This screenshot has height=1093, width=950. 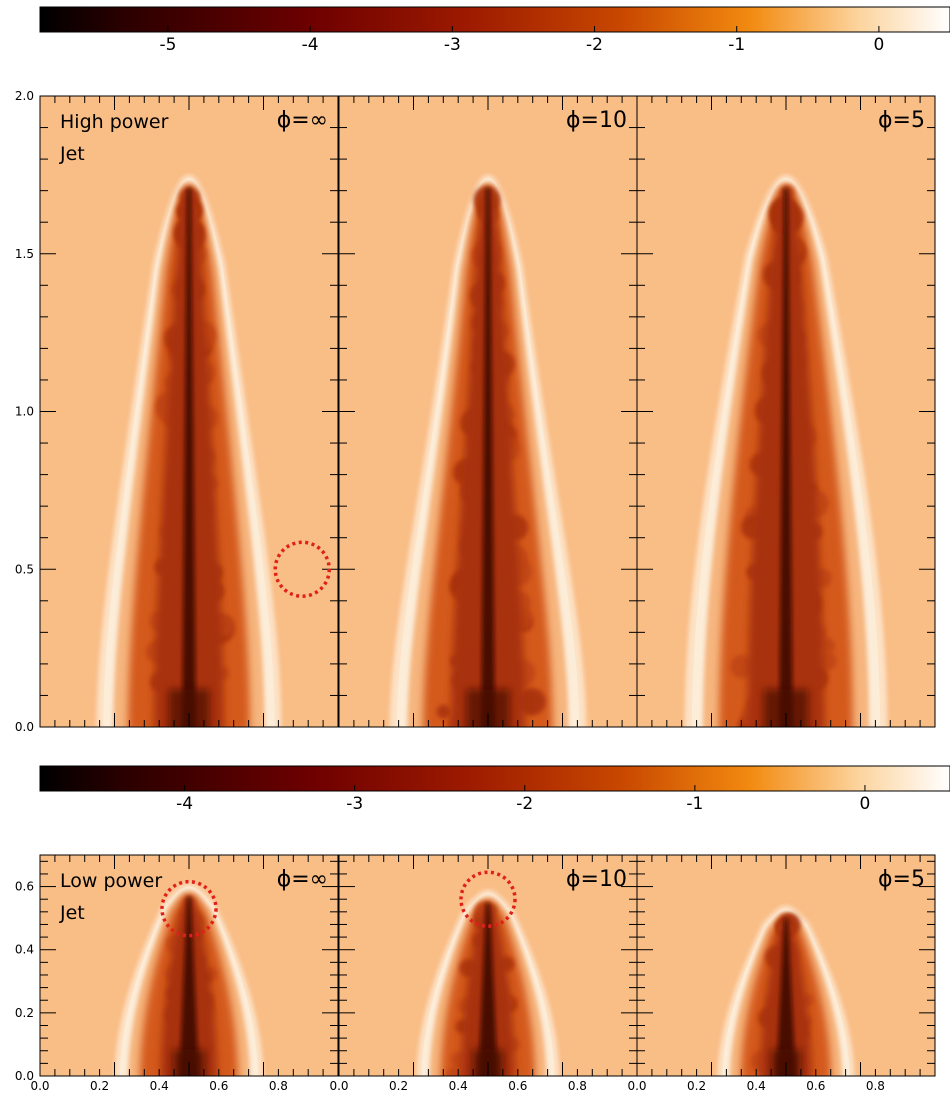 What do you see at coordinates (24, 887) in the screenshot?
I see `y-tick-label: 0.6` at bounding box center [24, 887].